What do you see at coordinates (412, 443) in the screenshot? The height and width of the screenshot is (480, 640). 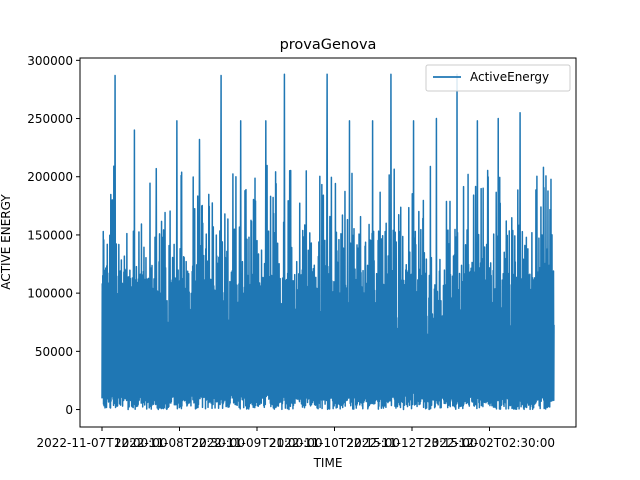 I see `x-tick-label: 2022-11-12T23:15:00` at bounding box center [412, 443].